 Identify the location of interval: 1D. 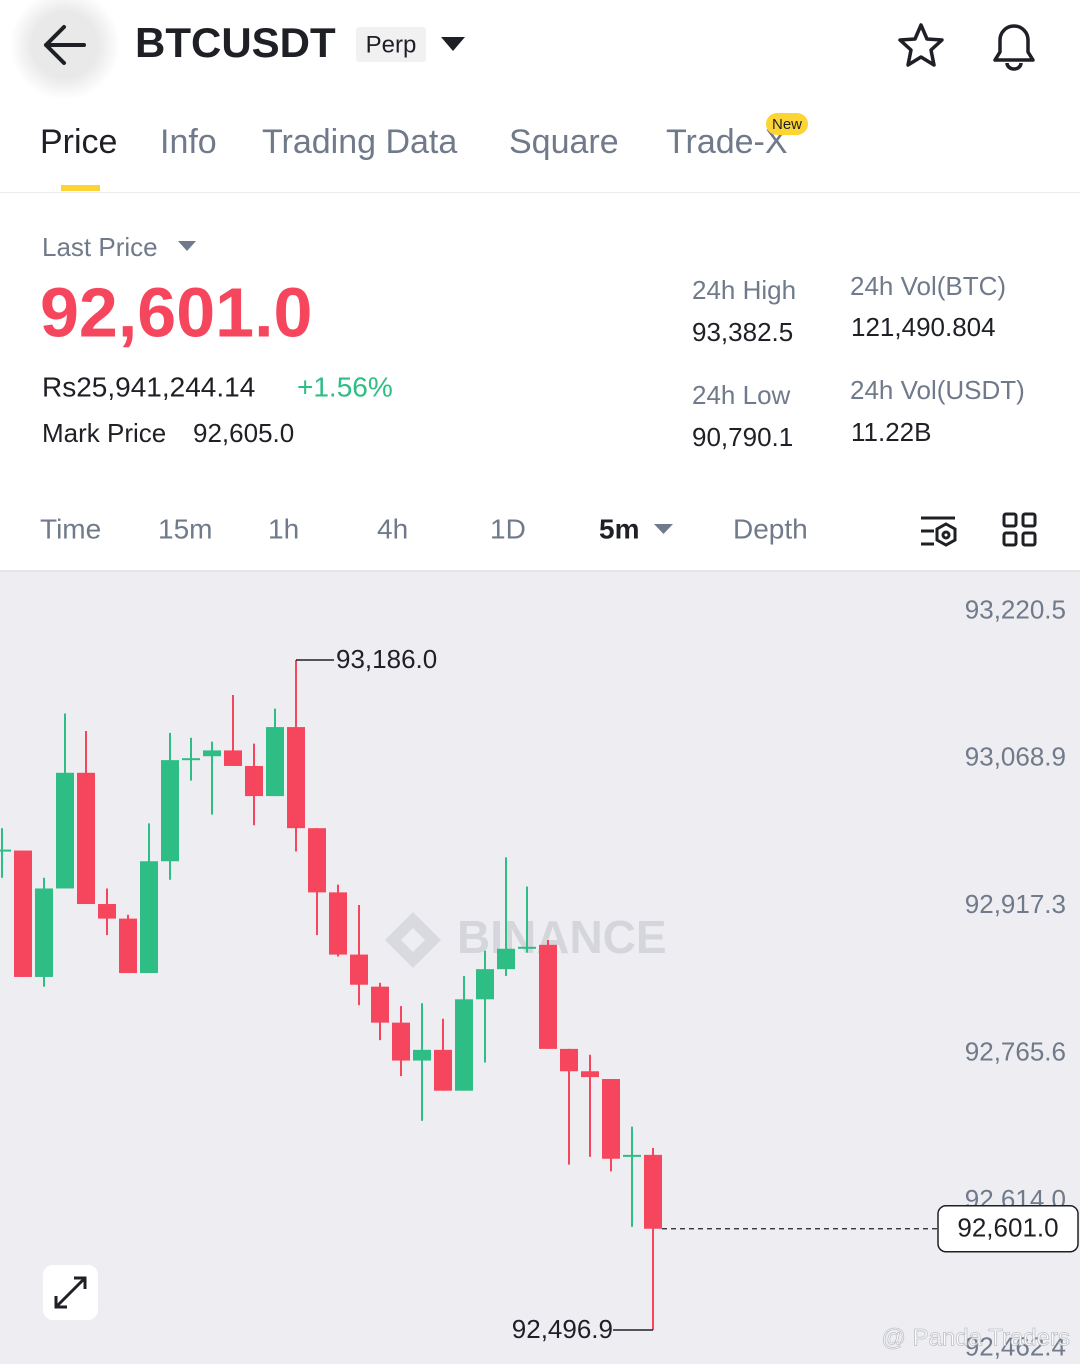
(508, 528).